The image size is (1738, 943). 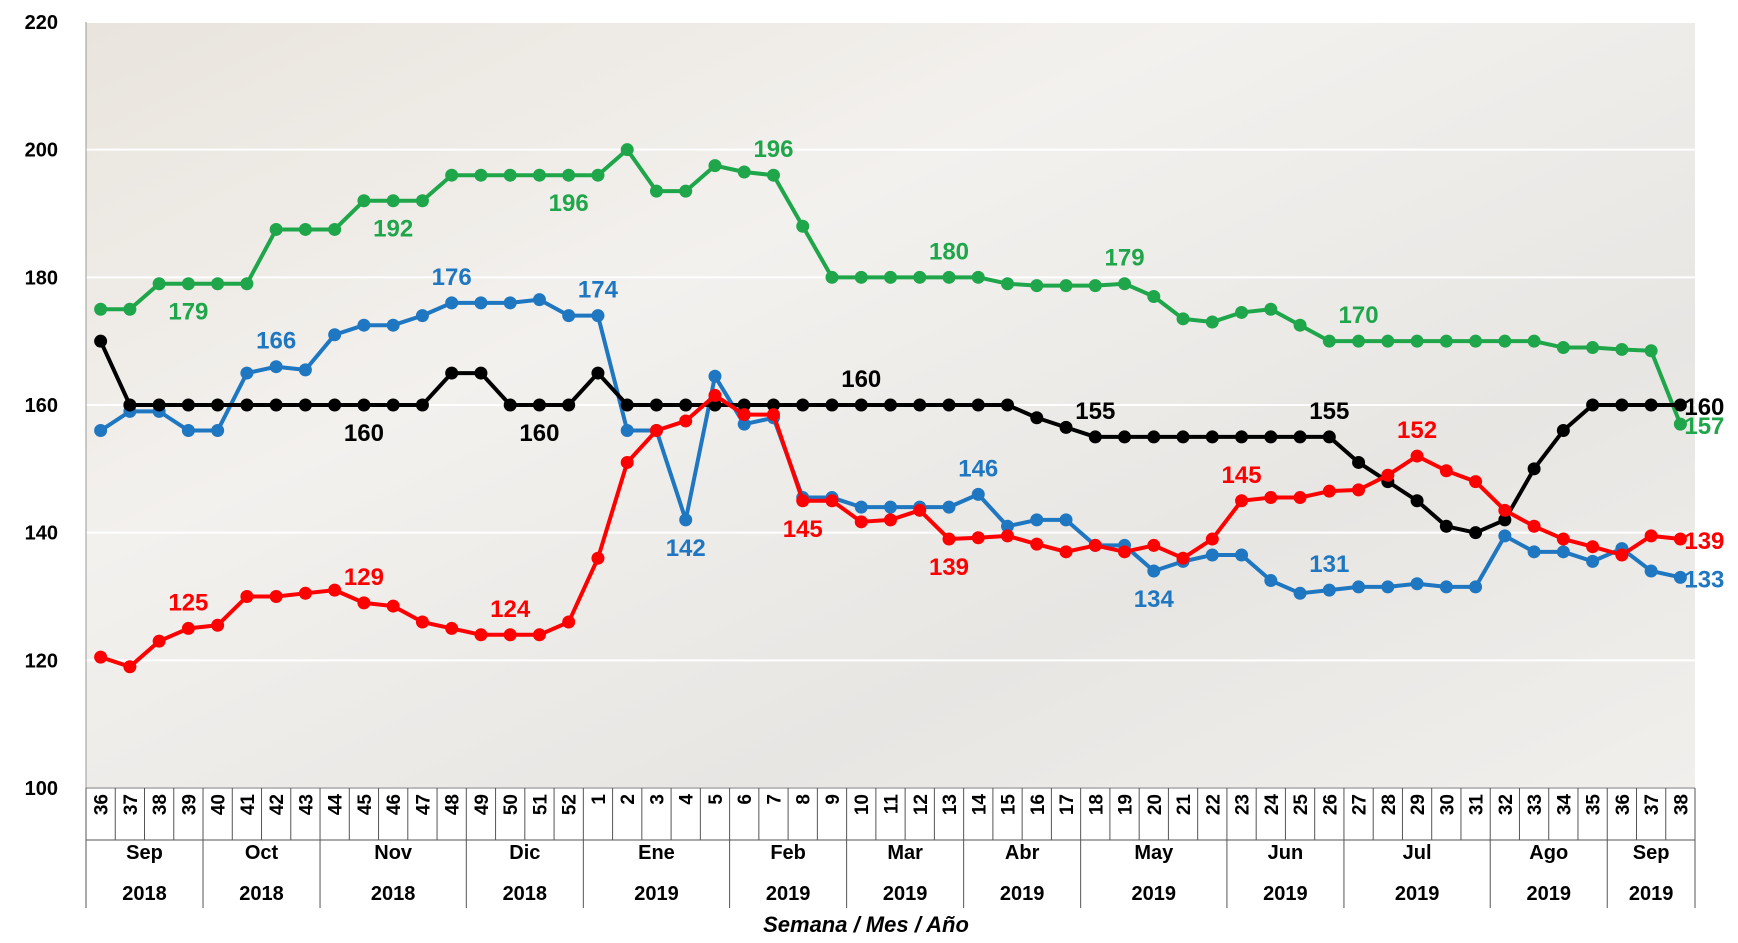 I want to click on x-tick-label: 4, so click(x=687, y=799).